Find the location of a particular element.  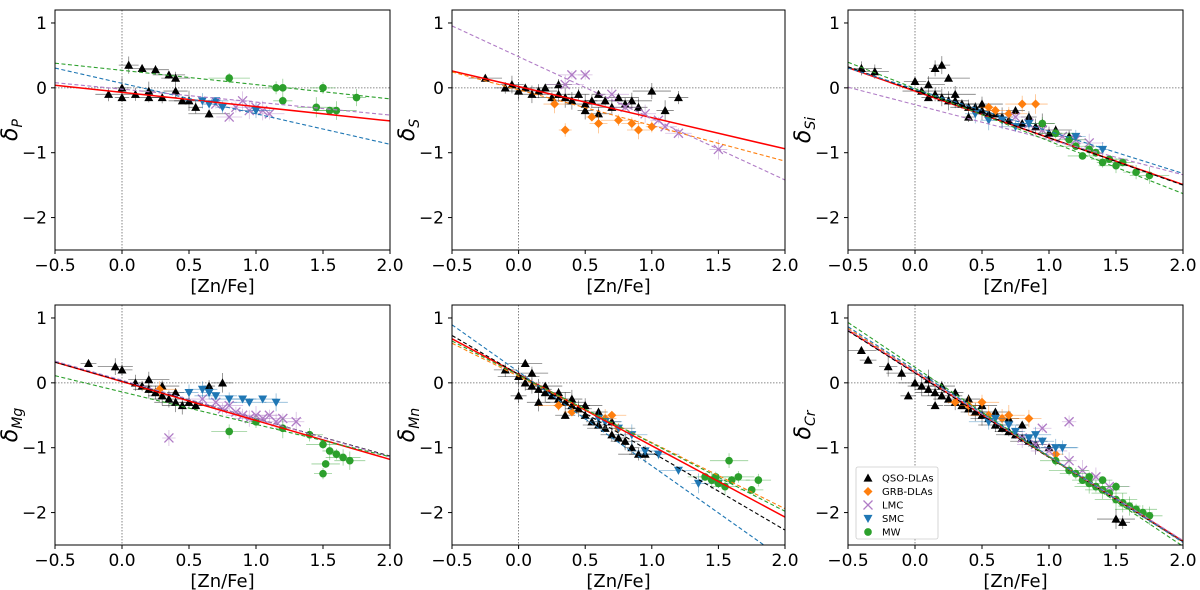

fit-line-lmc is located at coordinates (618, 103).